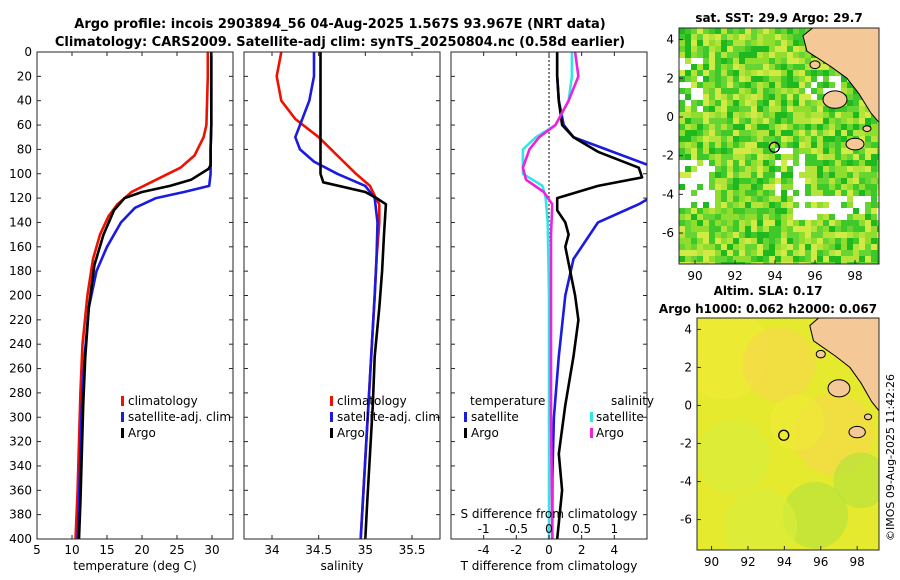 This screenshot has height=580, width=900. I want to click on difference-xlabel: T difference from climatology, so click(549, 566).